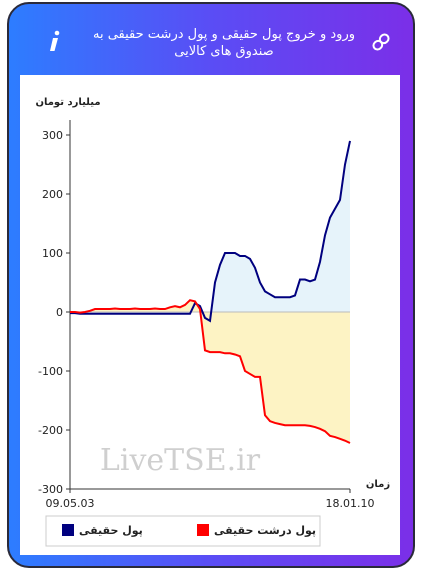  What do you see at coordinates (67, 102) in the screenshot?
I see `y-axis-label: میلیارد تومان` at bounding box center [67, 102].